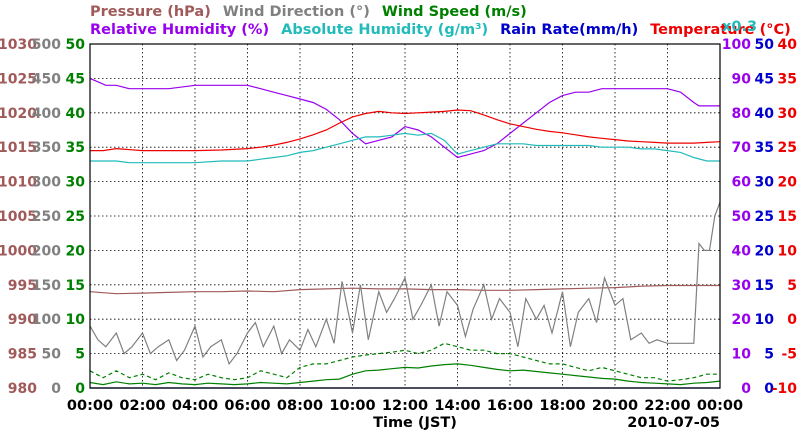 Image resolution: width=800 pixels, height=434 pixels. What do you see at coordinates (247, 406) in the screenshot?
I see `x-tick-label: 06:00` at bounding box center [247, 406].